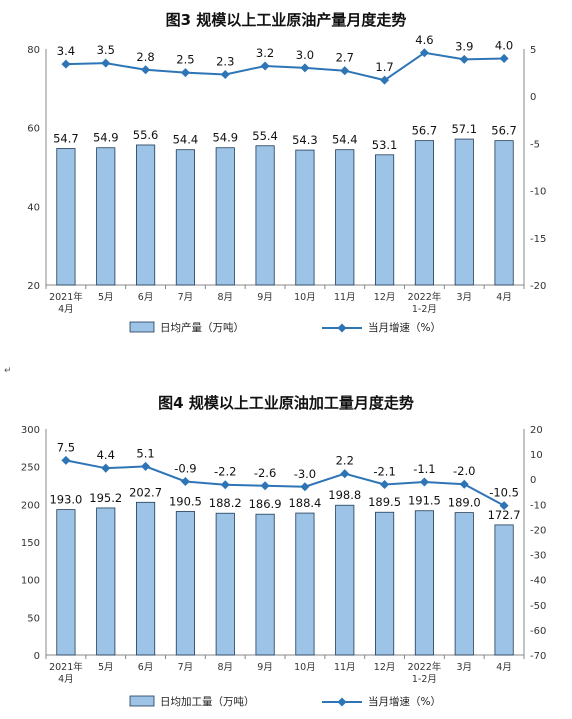 Image resolution: width=572 pixels, height=719 pixels. I want to click on line-data-label: -2.6, so click(265, 473).